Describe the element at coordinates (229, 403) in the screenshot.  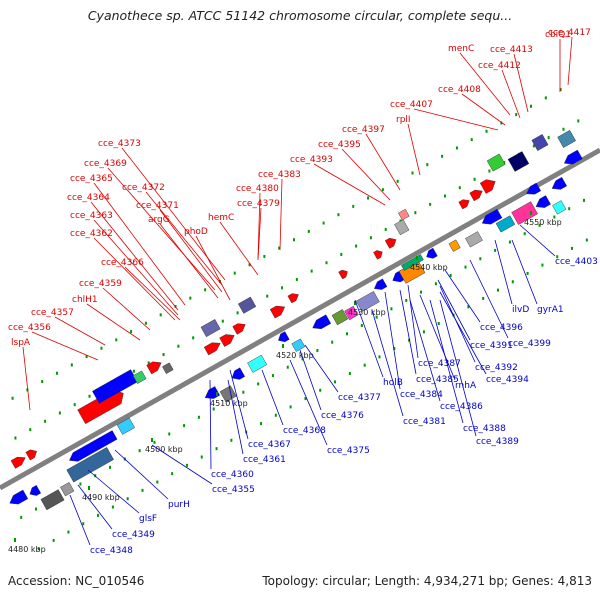
I see `scale-label: 4510 kbp` at that location.